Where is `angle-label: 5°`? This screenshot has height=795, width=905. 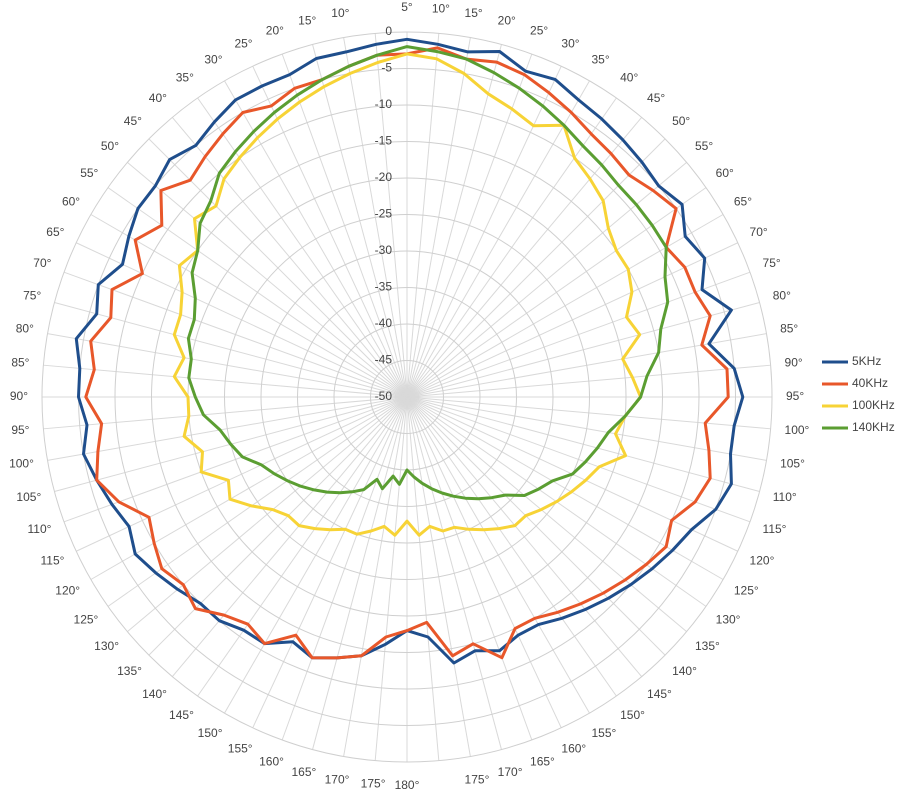 angle-label: 5° is located at coordinates (407, 7).